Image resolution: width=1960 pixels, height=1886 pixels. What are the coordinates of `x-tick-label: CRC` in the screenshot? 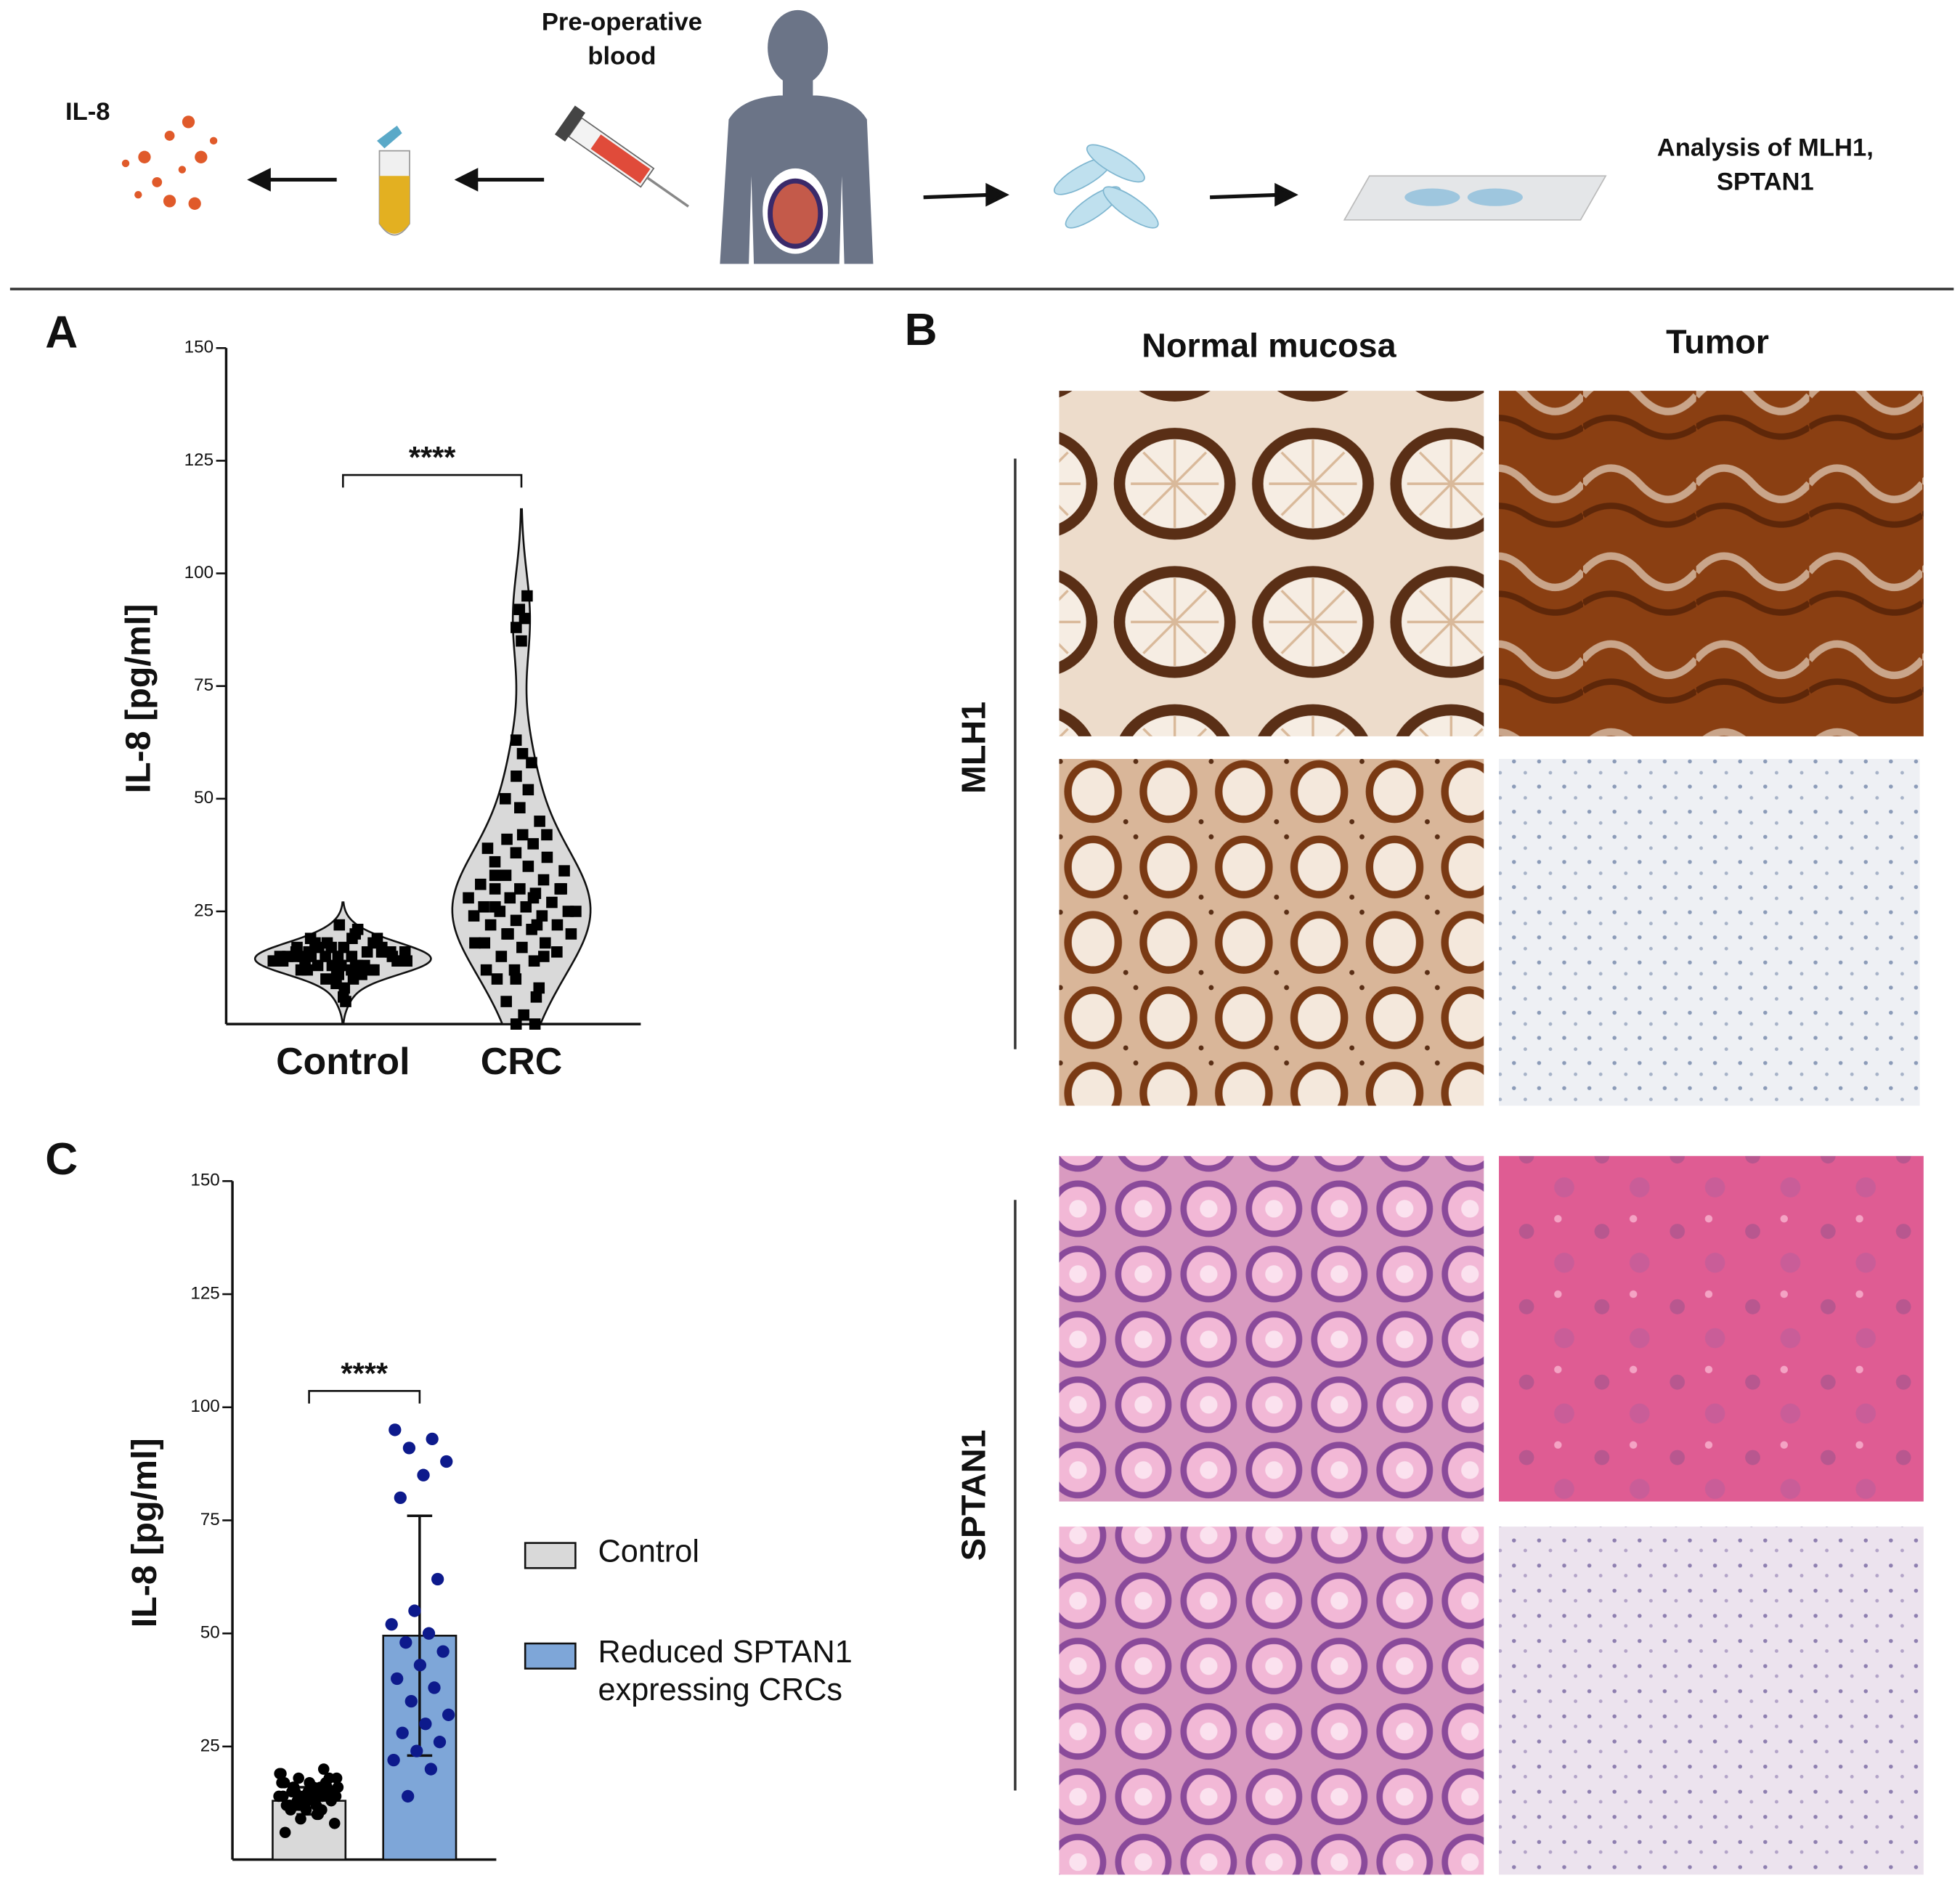 It's located at (521, 1061).